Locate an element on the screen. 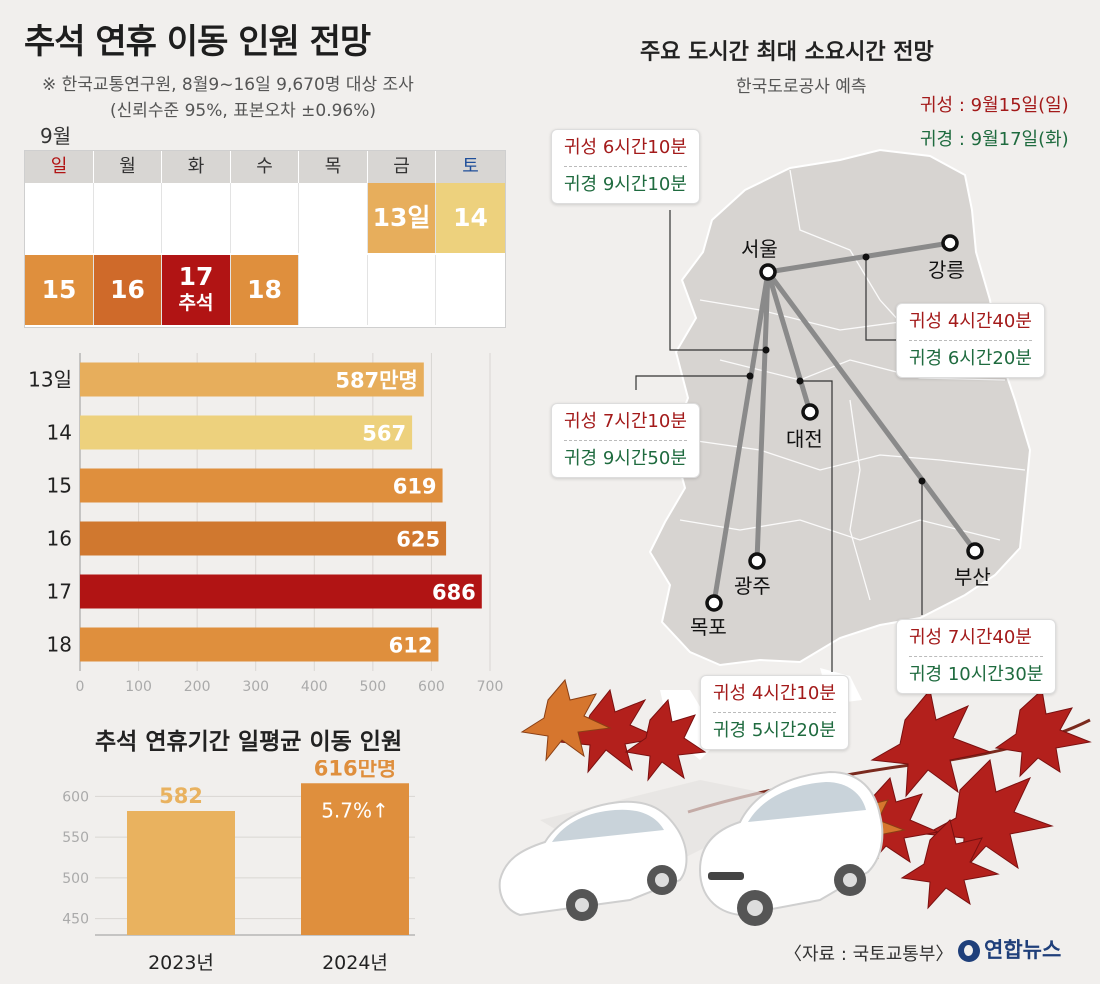 The height and width of the screenshot is (984, 1100). value-label: 619 is located at coordinates (415, 487).